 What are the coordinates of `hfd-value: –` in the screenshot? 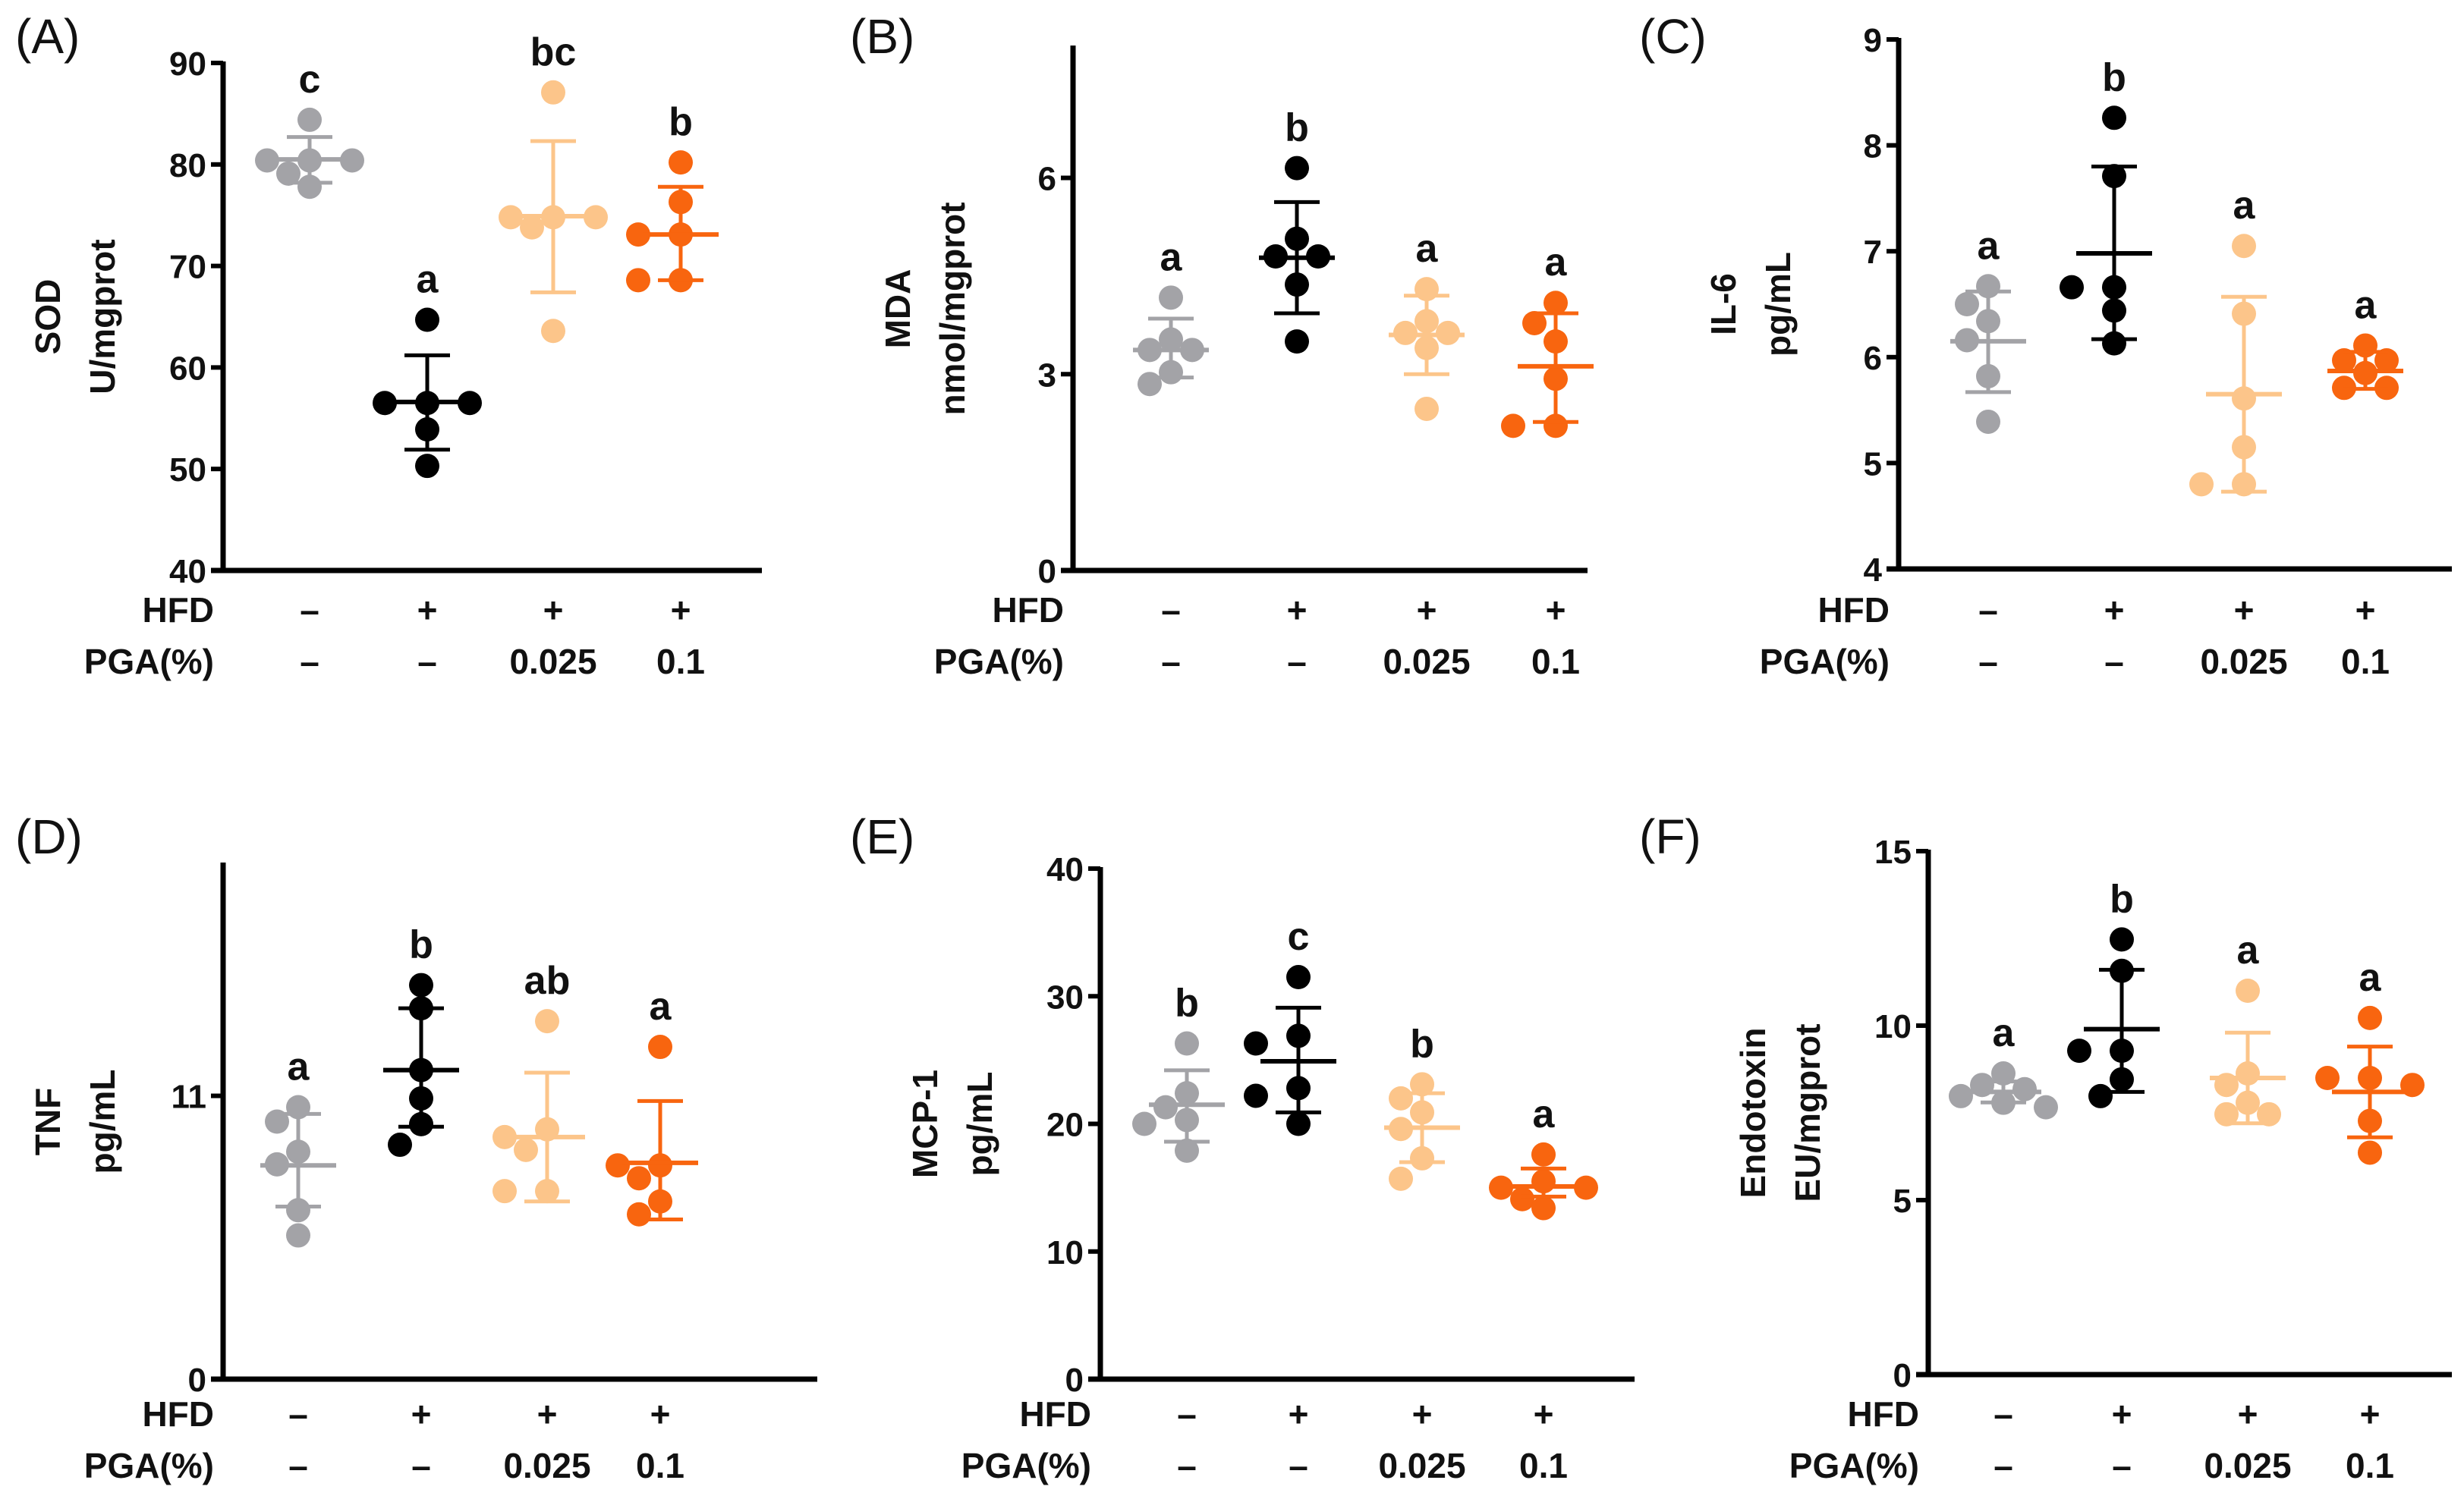 It's located at (1171, 610).